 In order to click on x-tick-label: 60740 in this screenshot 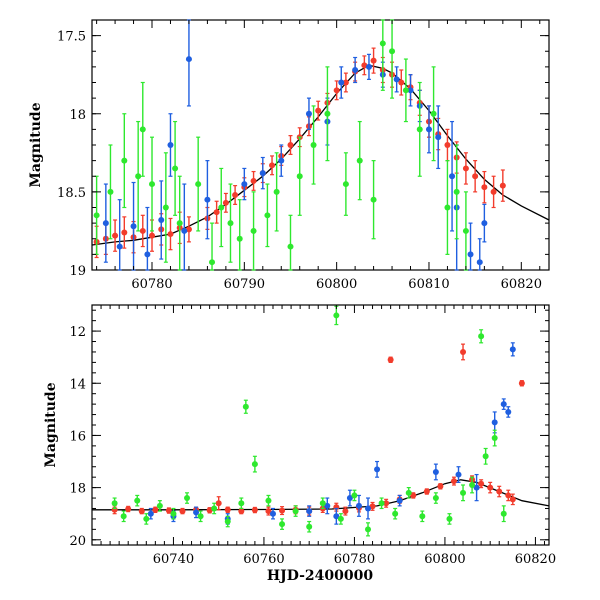, I will do `click(173, 559)`.